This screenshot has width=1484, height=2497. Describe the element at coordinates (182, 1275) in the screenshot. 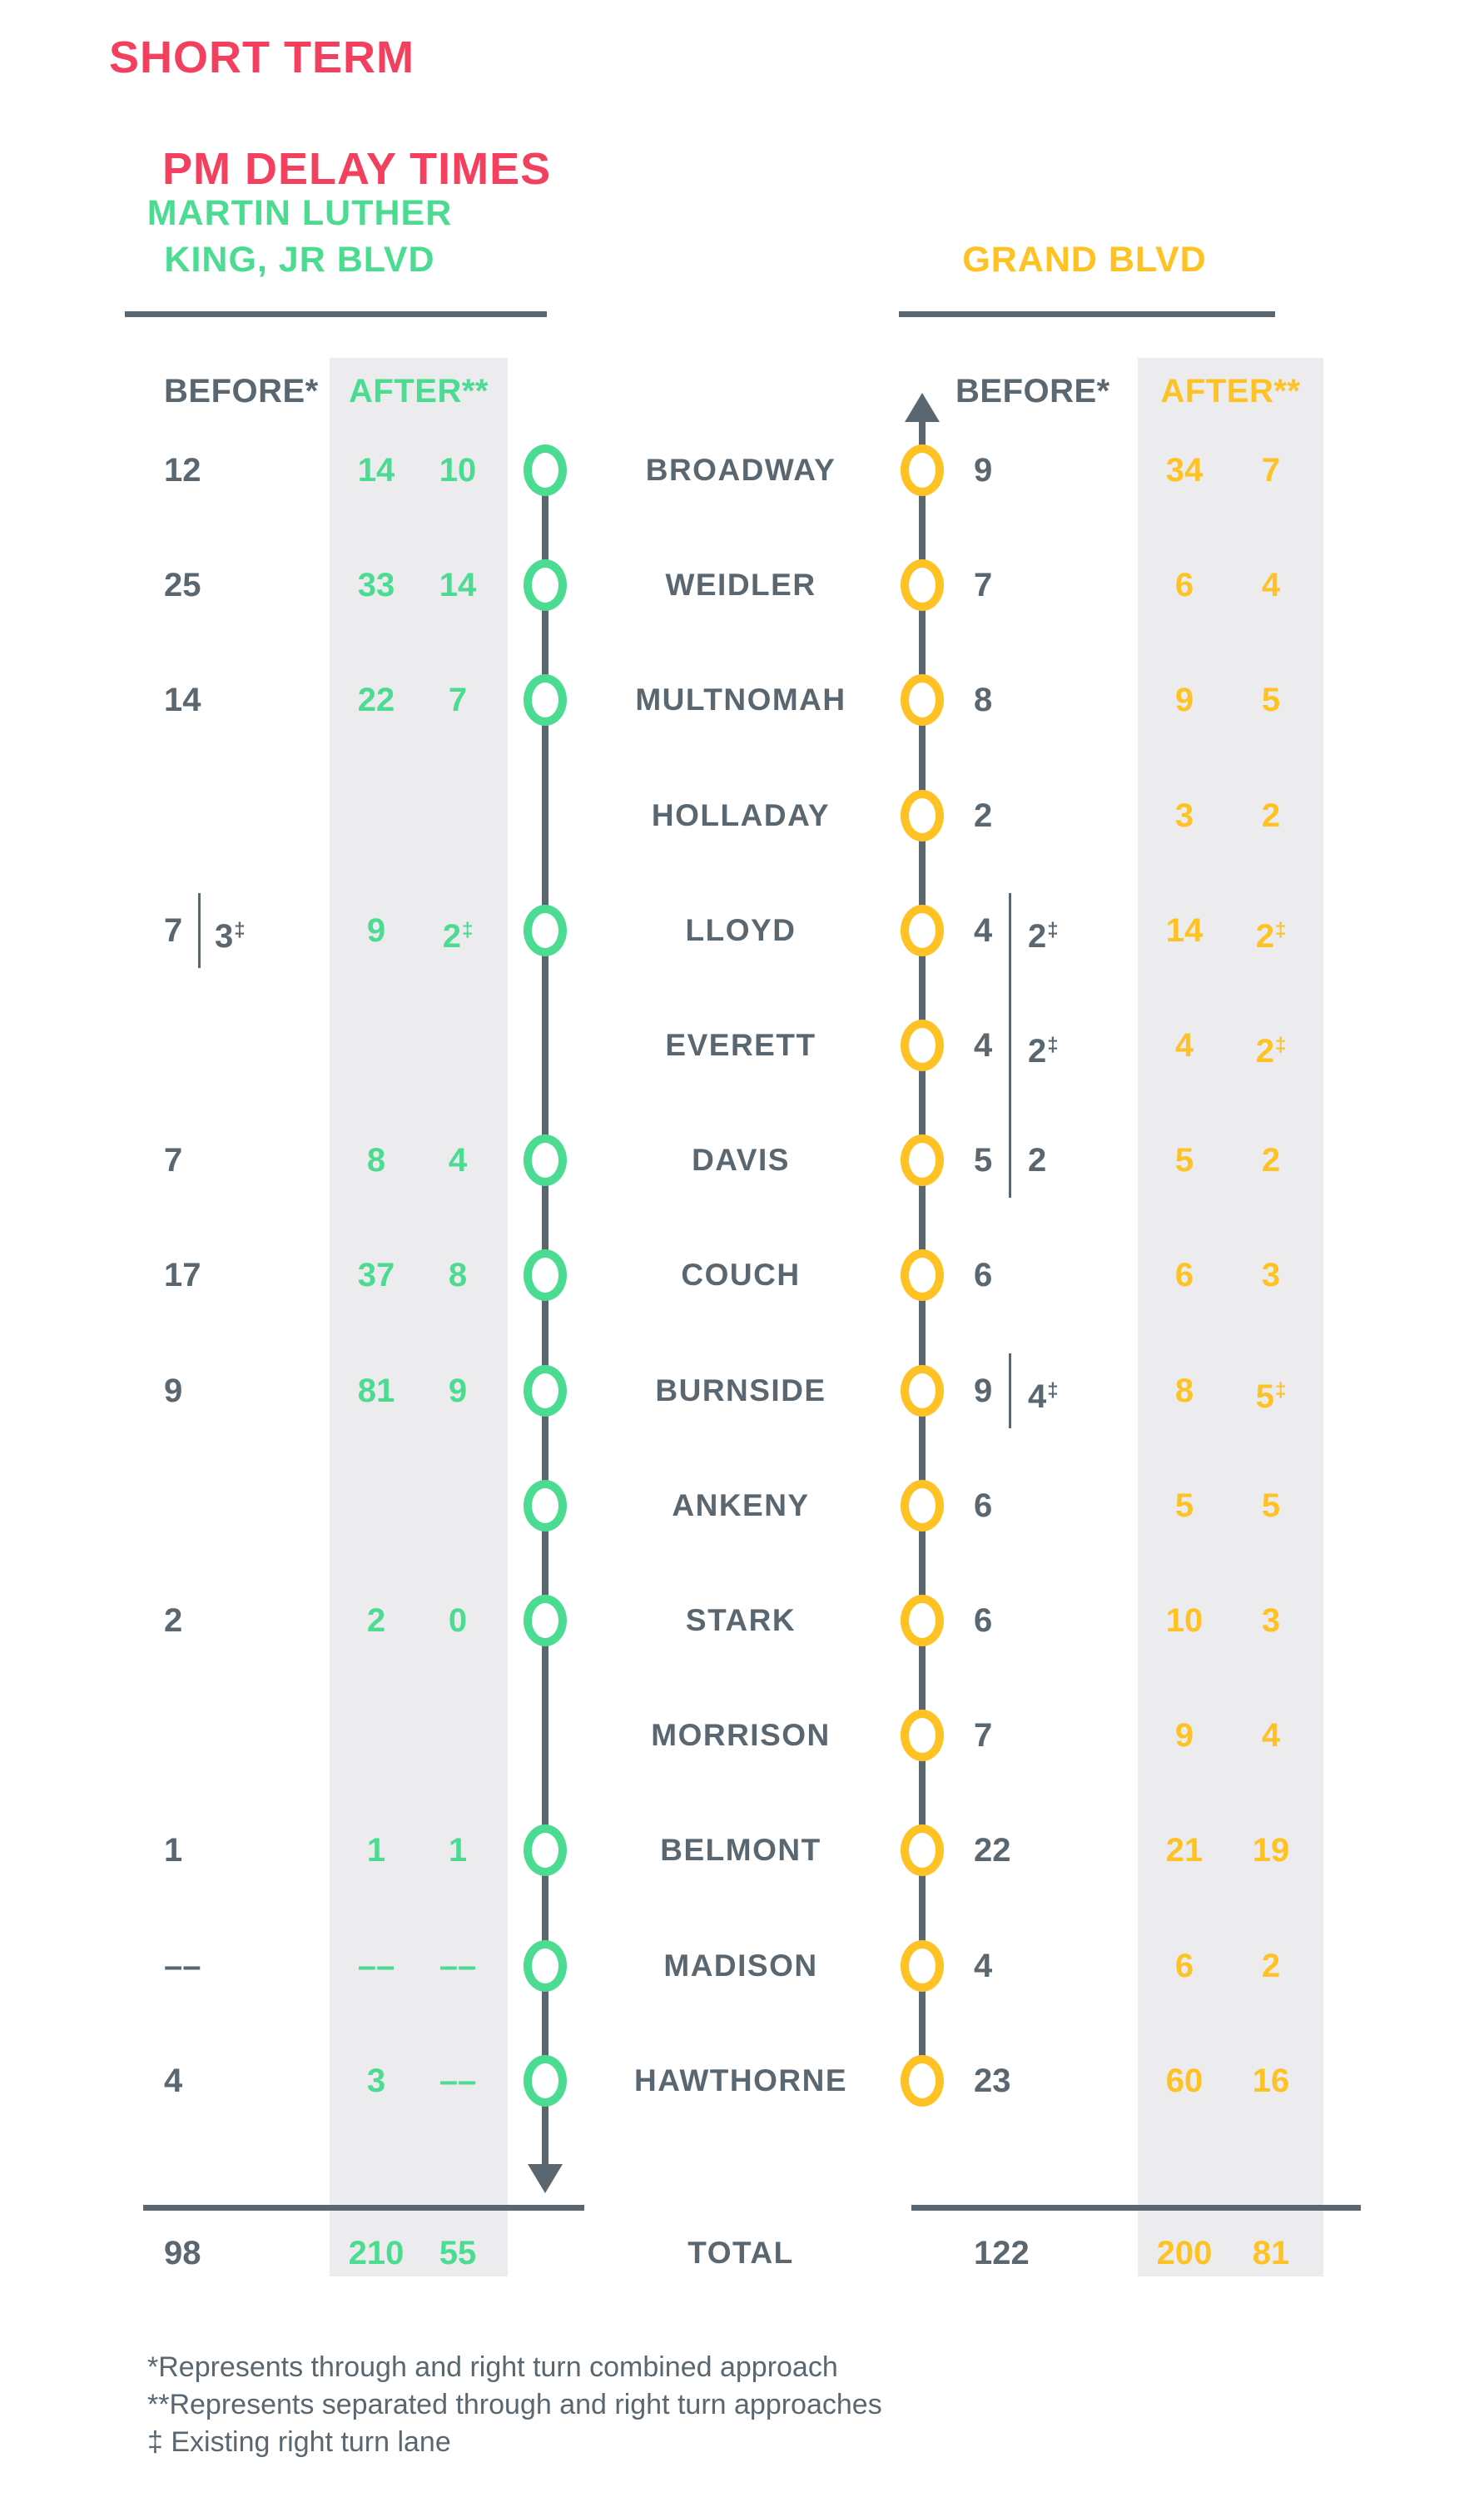

I see `mlk-before-value-number: 17` at that location.